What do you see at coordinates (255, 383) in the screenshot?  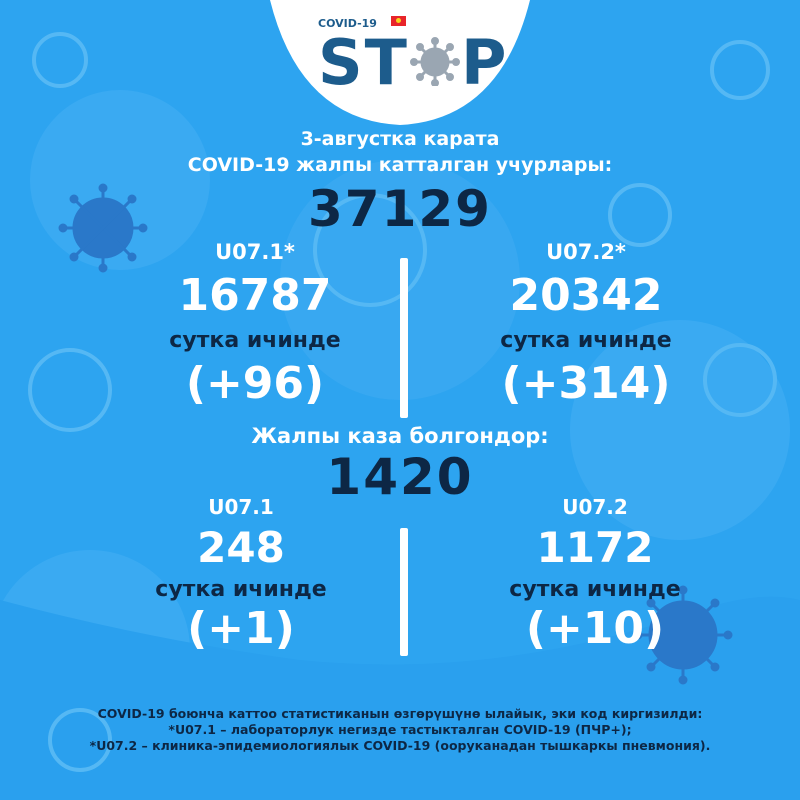 I see `cases-left-daily: (+96)` at bounding box center [255, 383].